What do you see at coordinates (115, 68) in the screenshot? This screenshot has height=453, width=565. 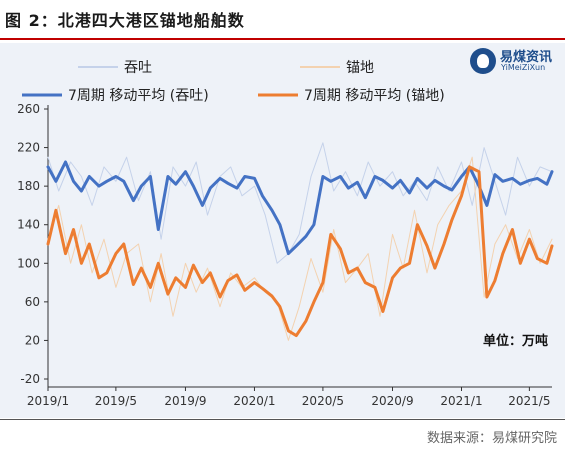 I see `legend-item-throughput-raw: 吞吐` at bounding box center [115, 68].